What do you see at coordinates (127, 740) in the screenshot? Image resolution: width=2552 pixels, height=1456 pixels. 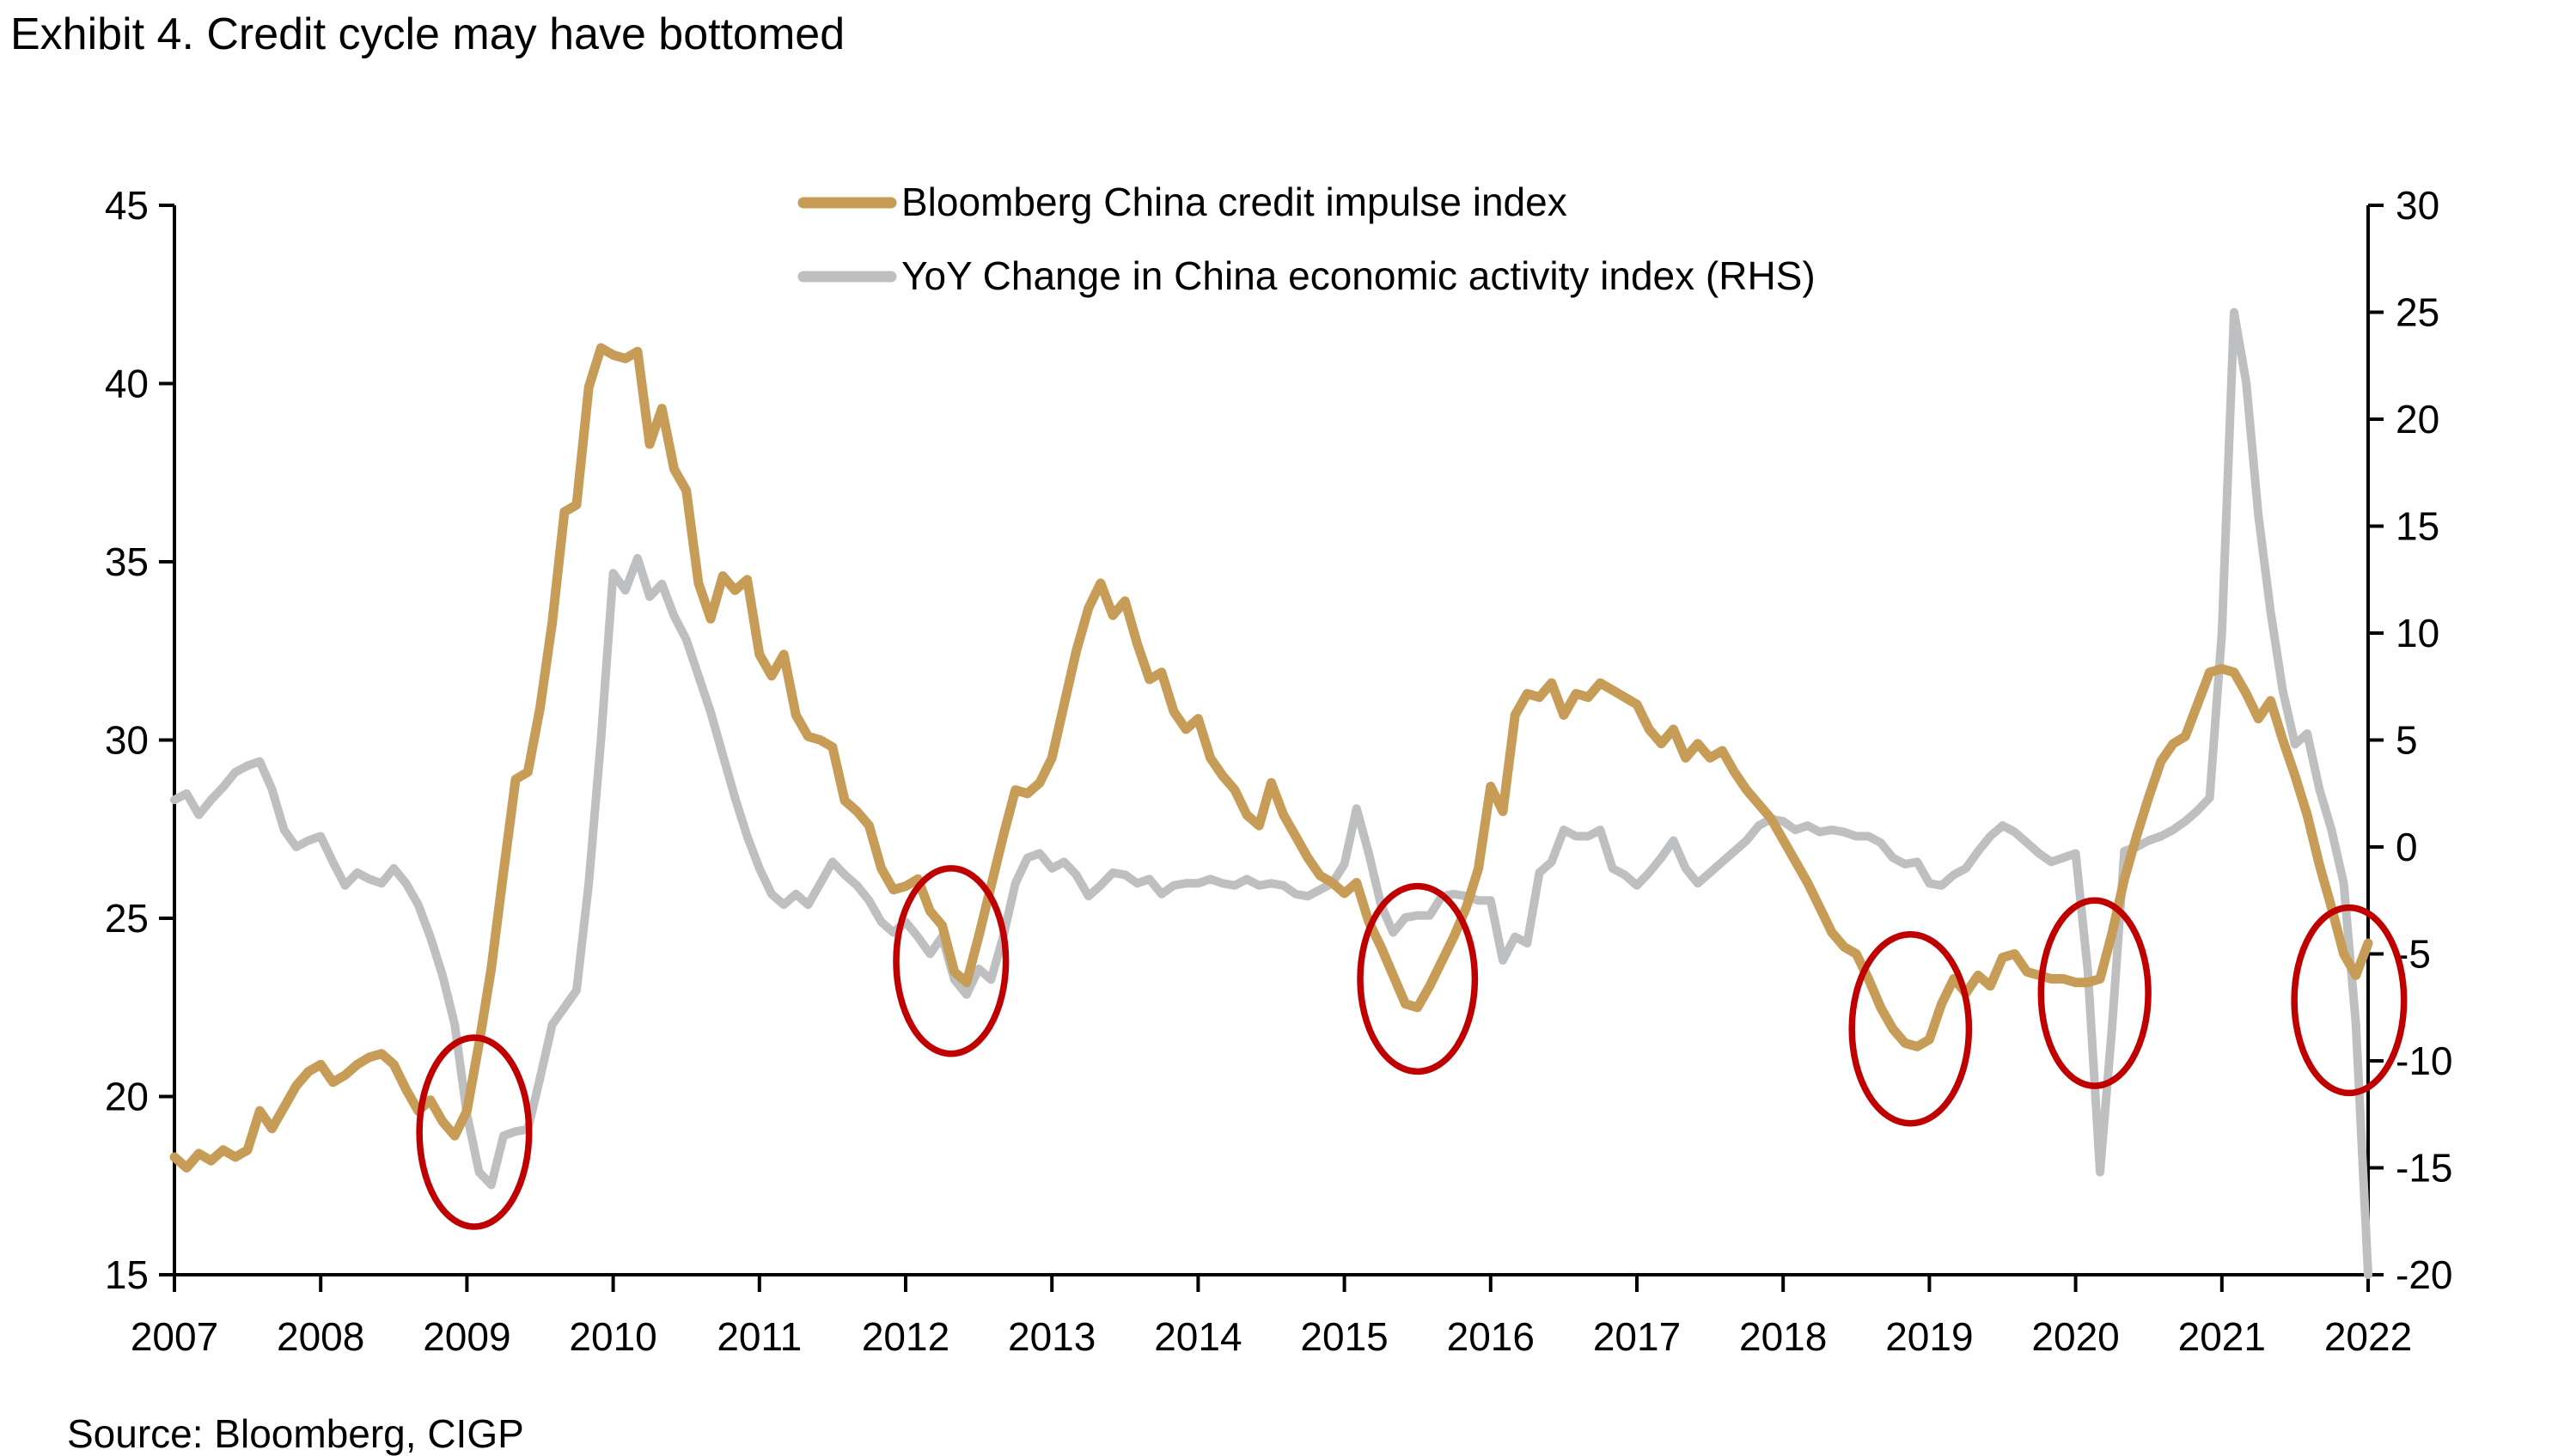 I see `y-axis-left-tick-label: 30` at bounding box center [127, 740].